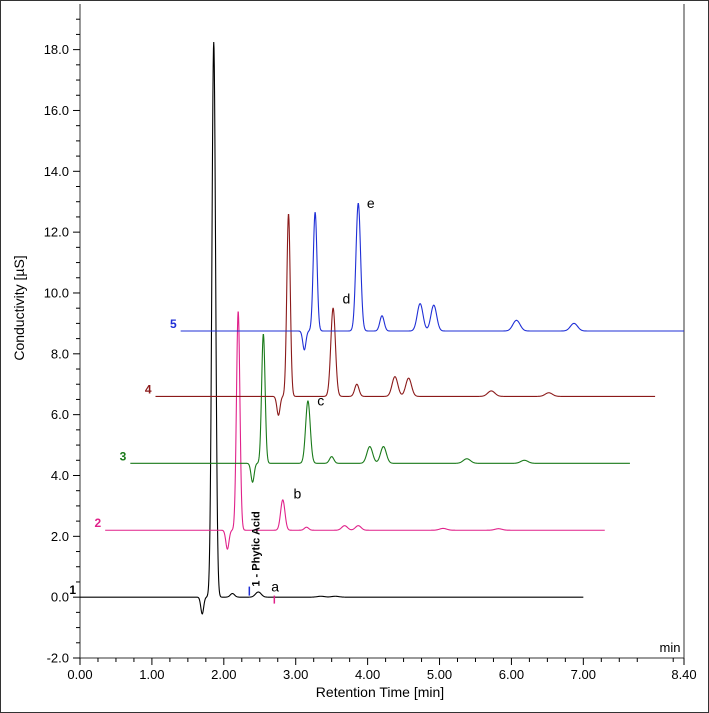 The image size is (709, 713). What do you see at coordinates (151, 674) in the screenshot?
I see `x-tick-label: 1.00` at bounding box center [151, 674].